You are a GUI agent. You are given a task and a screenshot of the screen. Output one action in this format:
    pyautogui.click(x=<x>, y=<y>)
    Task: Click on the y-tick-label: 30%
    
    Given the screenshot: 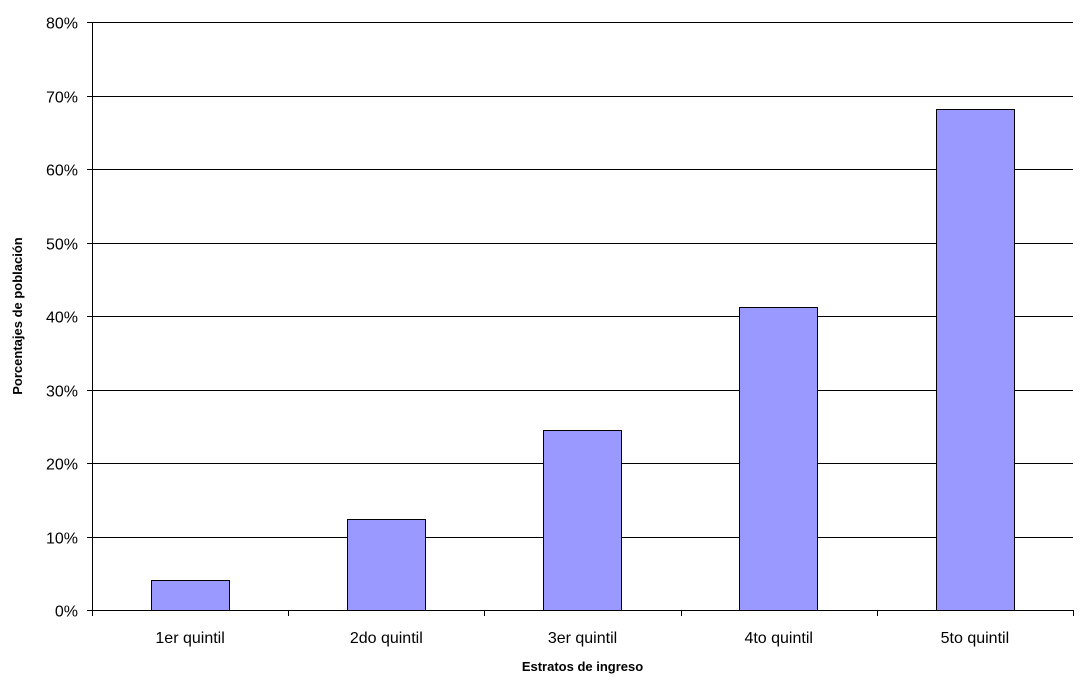 What is the action you would take?
    pyautogui.click(x=62, y=392)
    